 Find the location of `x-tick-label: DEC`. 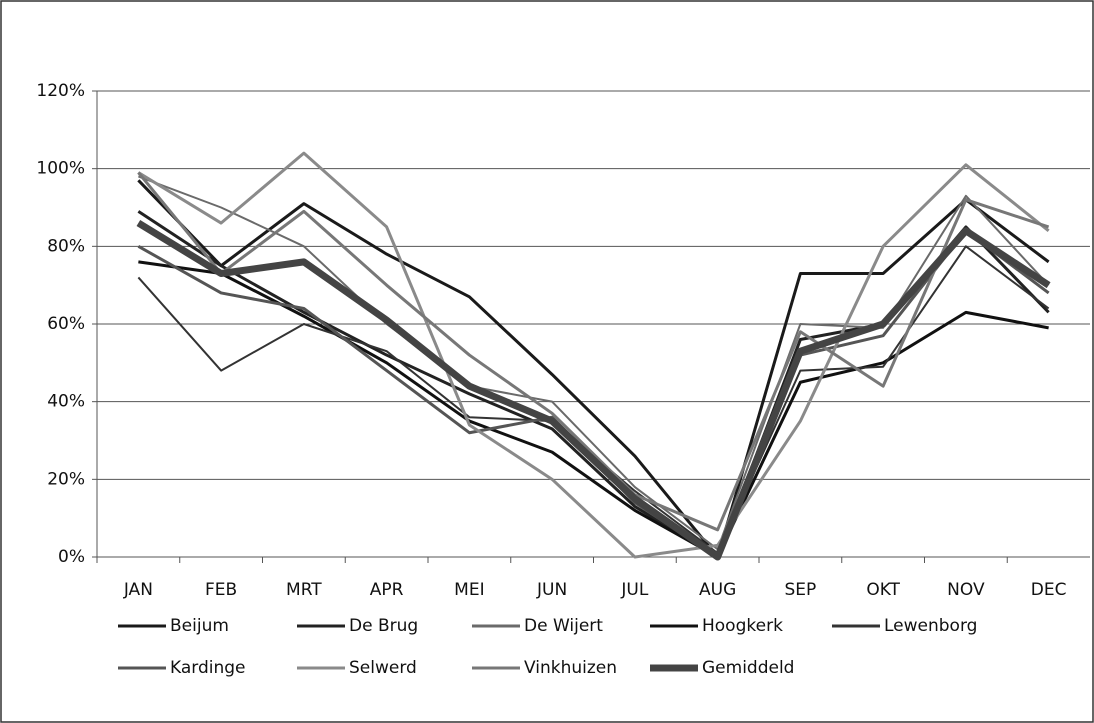

x-tick-label: DEC is located at coordinates (1049, 590).